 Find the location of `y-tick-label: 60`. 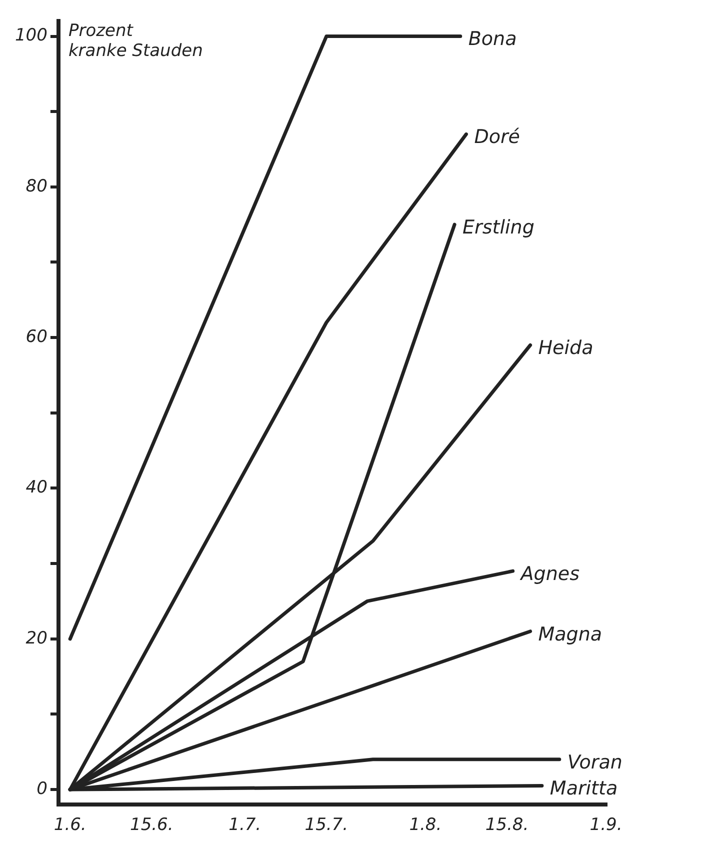

y-tick-label: 60 is located at coordinates (37, 336).